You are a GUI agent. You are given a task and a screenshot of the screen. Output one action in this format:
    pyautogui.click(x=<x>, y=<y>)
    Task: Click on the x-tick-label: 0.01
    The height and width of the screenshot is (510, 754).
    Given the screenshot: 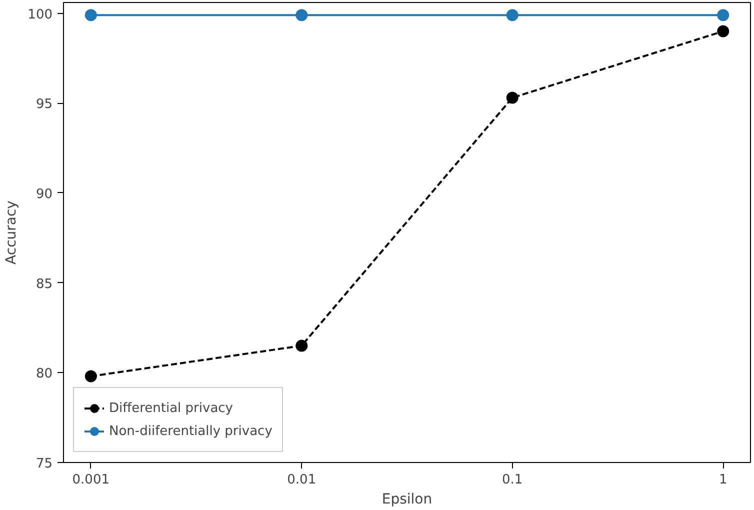 What is the action you would take?
    pyautogui.click(x=301, y=480)
    